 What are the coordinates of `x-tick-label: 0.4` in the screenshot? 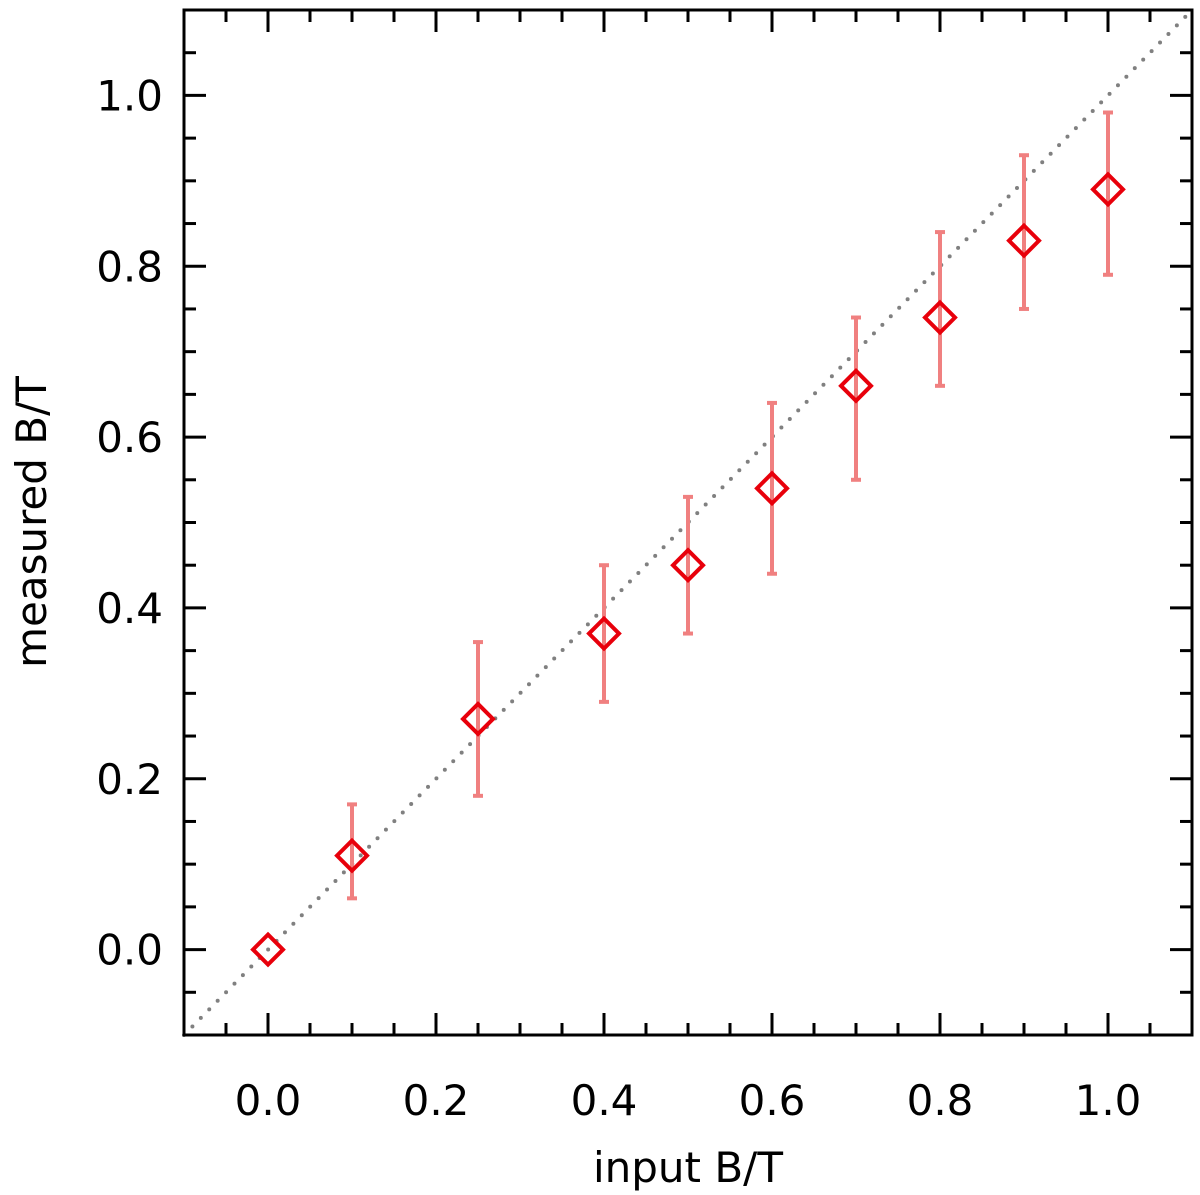 It's located at (604, 1100).